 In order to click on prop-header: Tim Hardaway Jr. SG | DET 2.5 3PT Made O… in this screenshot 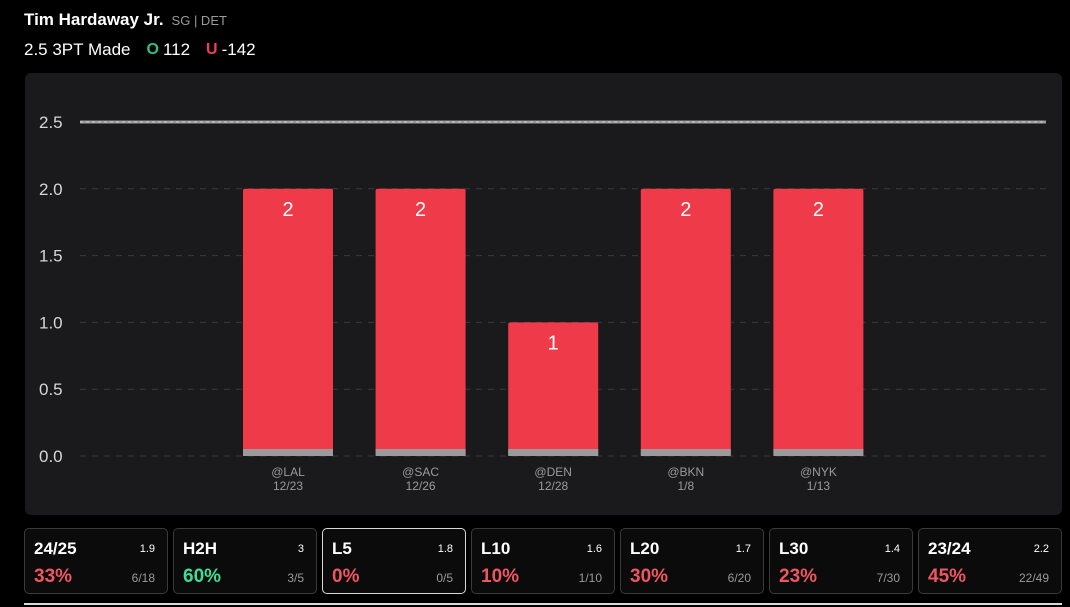, I will do `click(148, 35)`.